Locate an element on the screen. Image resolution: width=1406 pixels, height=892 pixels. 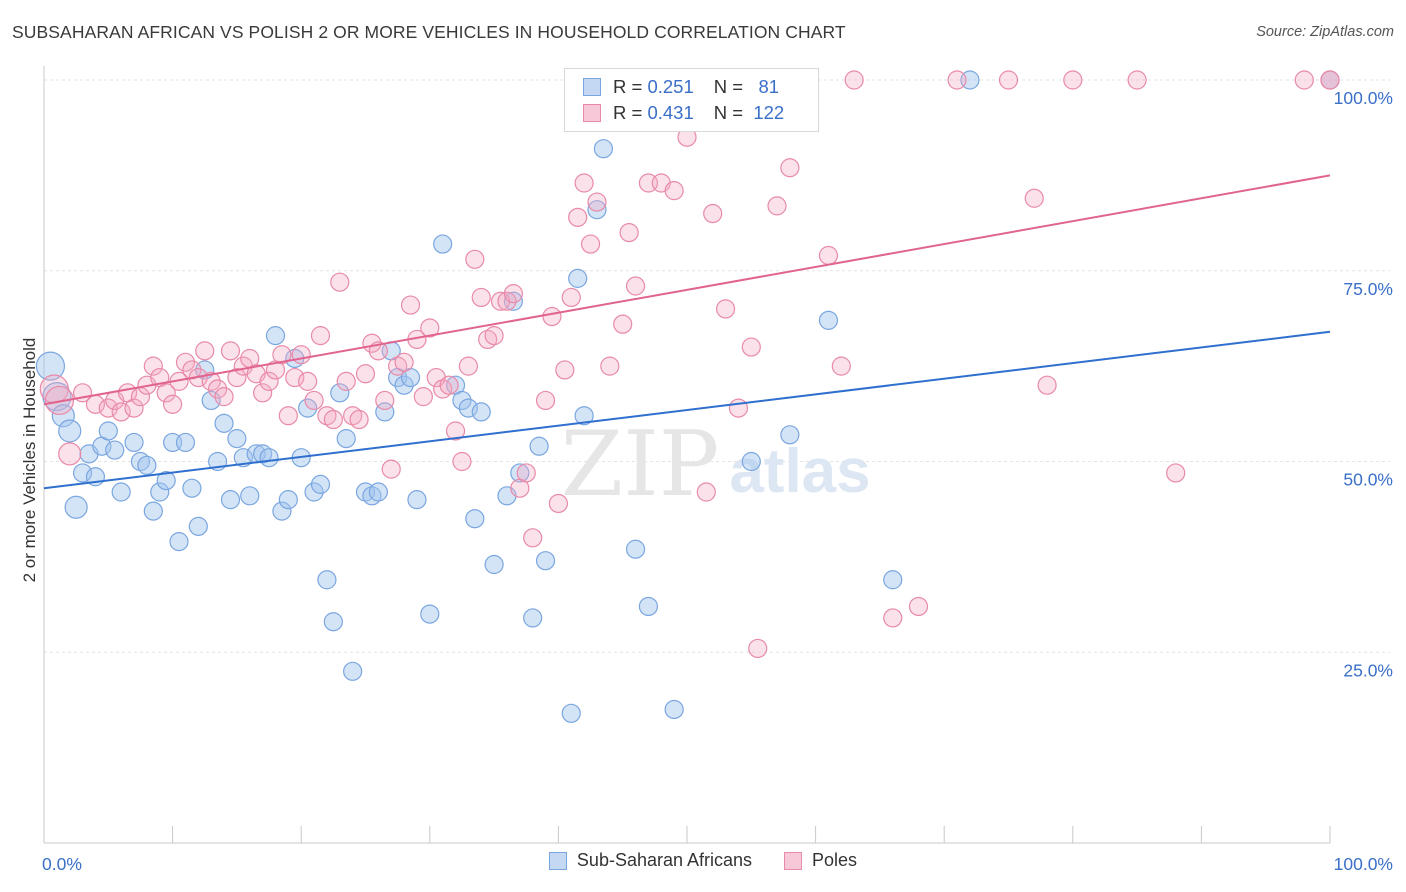
legend-item-subsaharan: Sub-Saharan Africans is located at coordinates (650, 860).